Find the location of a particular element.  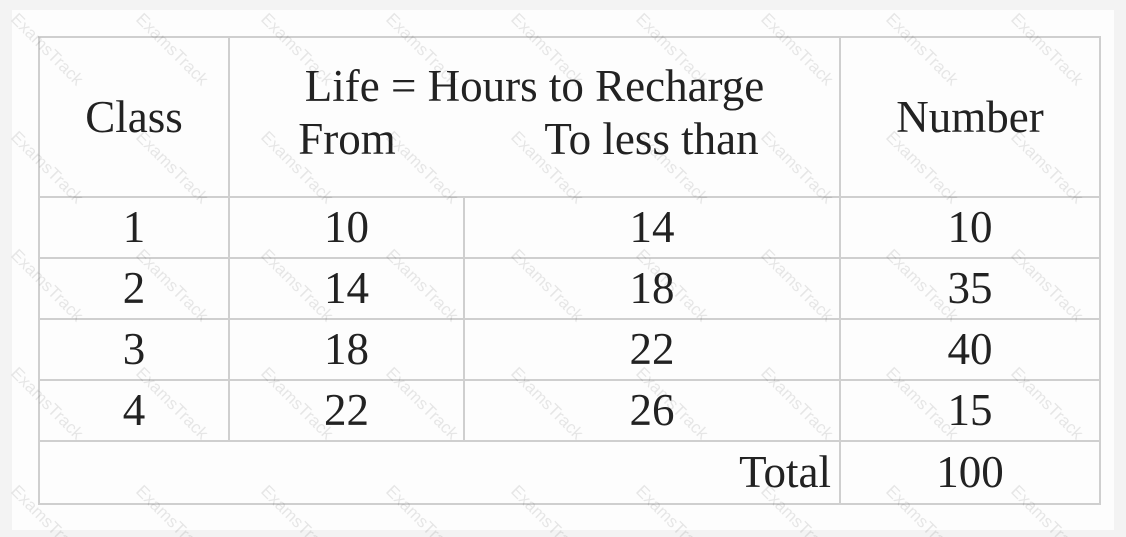

cell-number: 10 is located at coordinates (970, 227).